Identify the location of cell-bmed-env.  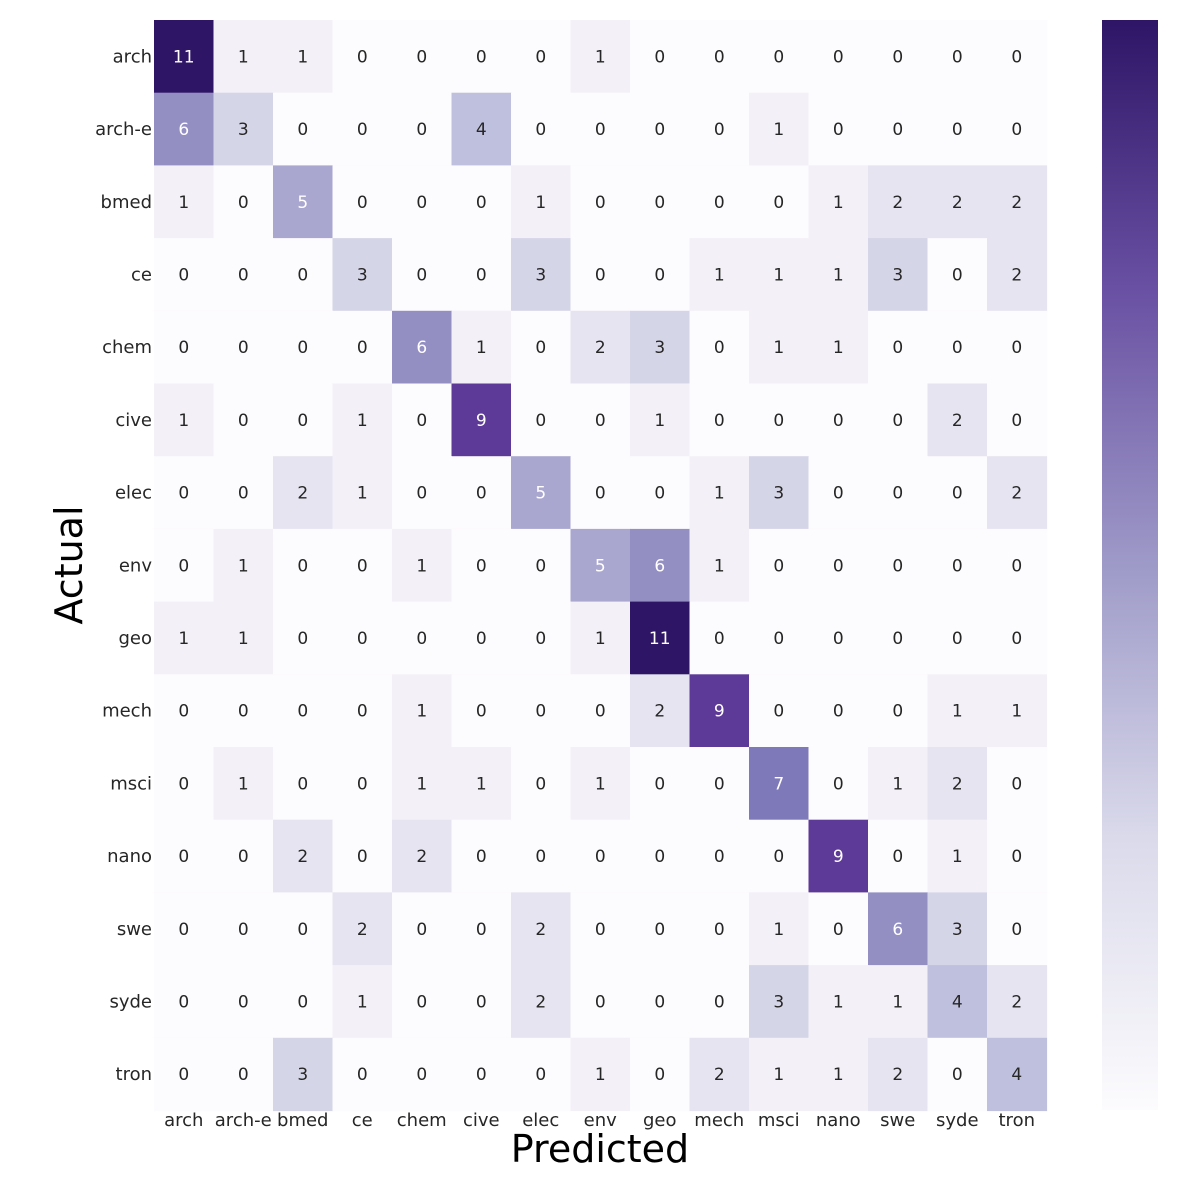
(600, 202).